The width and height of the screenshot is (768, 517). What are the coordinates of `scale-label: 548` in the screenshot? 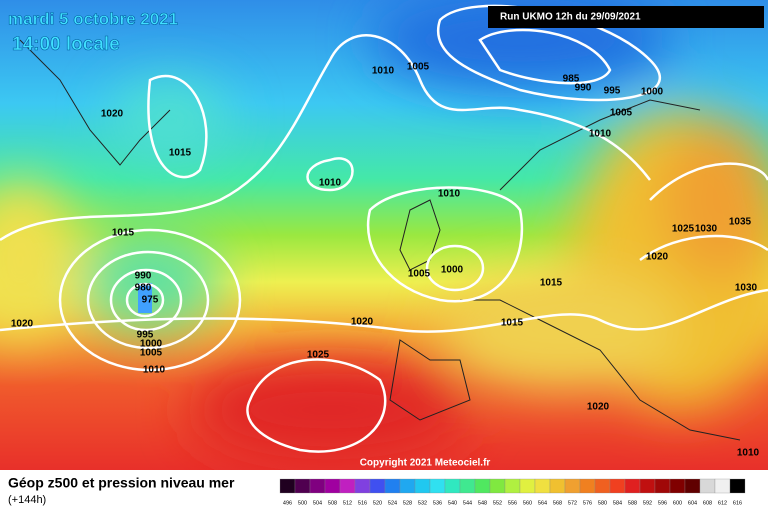 It's located at (482, 503).